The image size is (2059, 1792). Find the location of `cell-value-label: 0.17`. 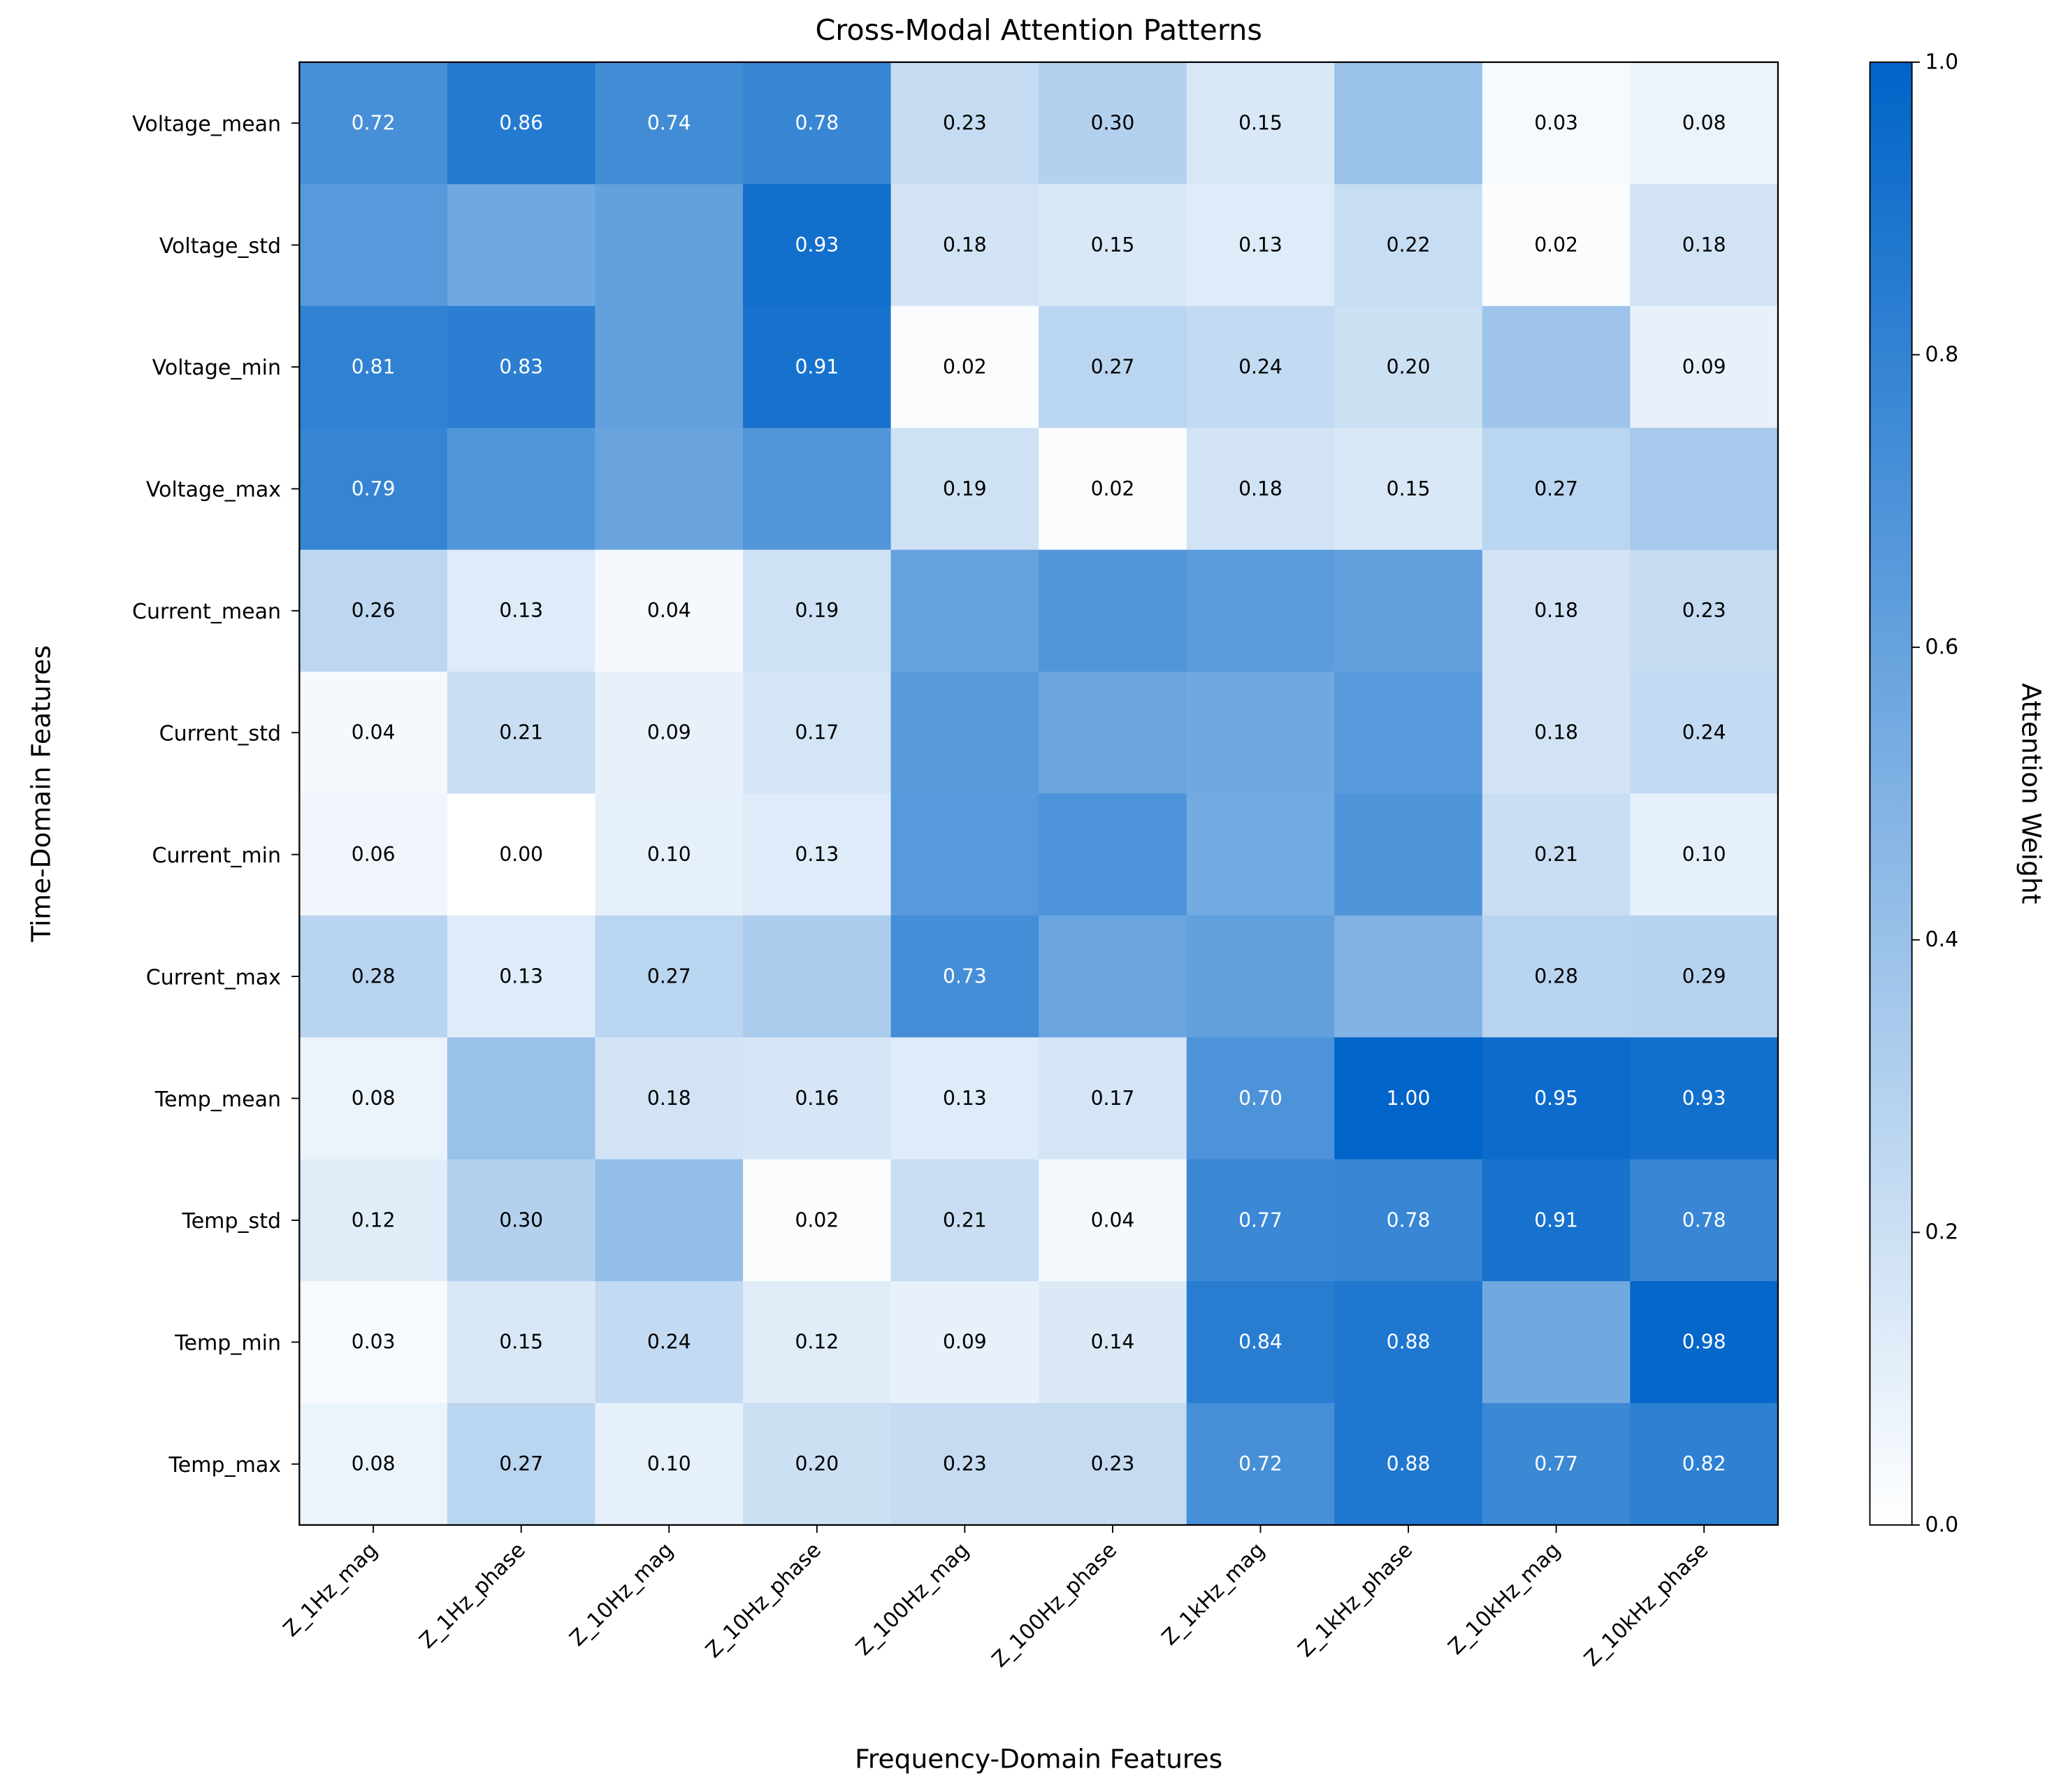

cell-value-label: 0.17 is located at coordinates (817, 732).